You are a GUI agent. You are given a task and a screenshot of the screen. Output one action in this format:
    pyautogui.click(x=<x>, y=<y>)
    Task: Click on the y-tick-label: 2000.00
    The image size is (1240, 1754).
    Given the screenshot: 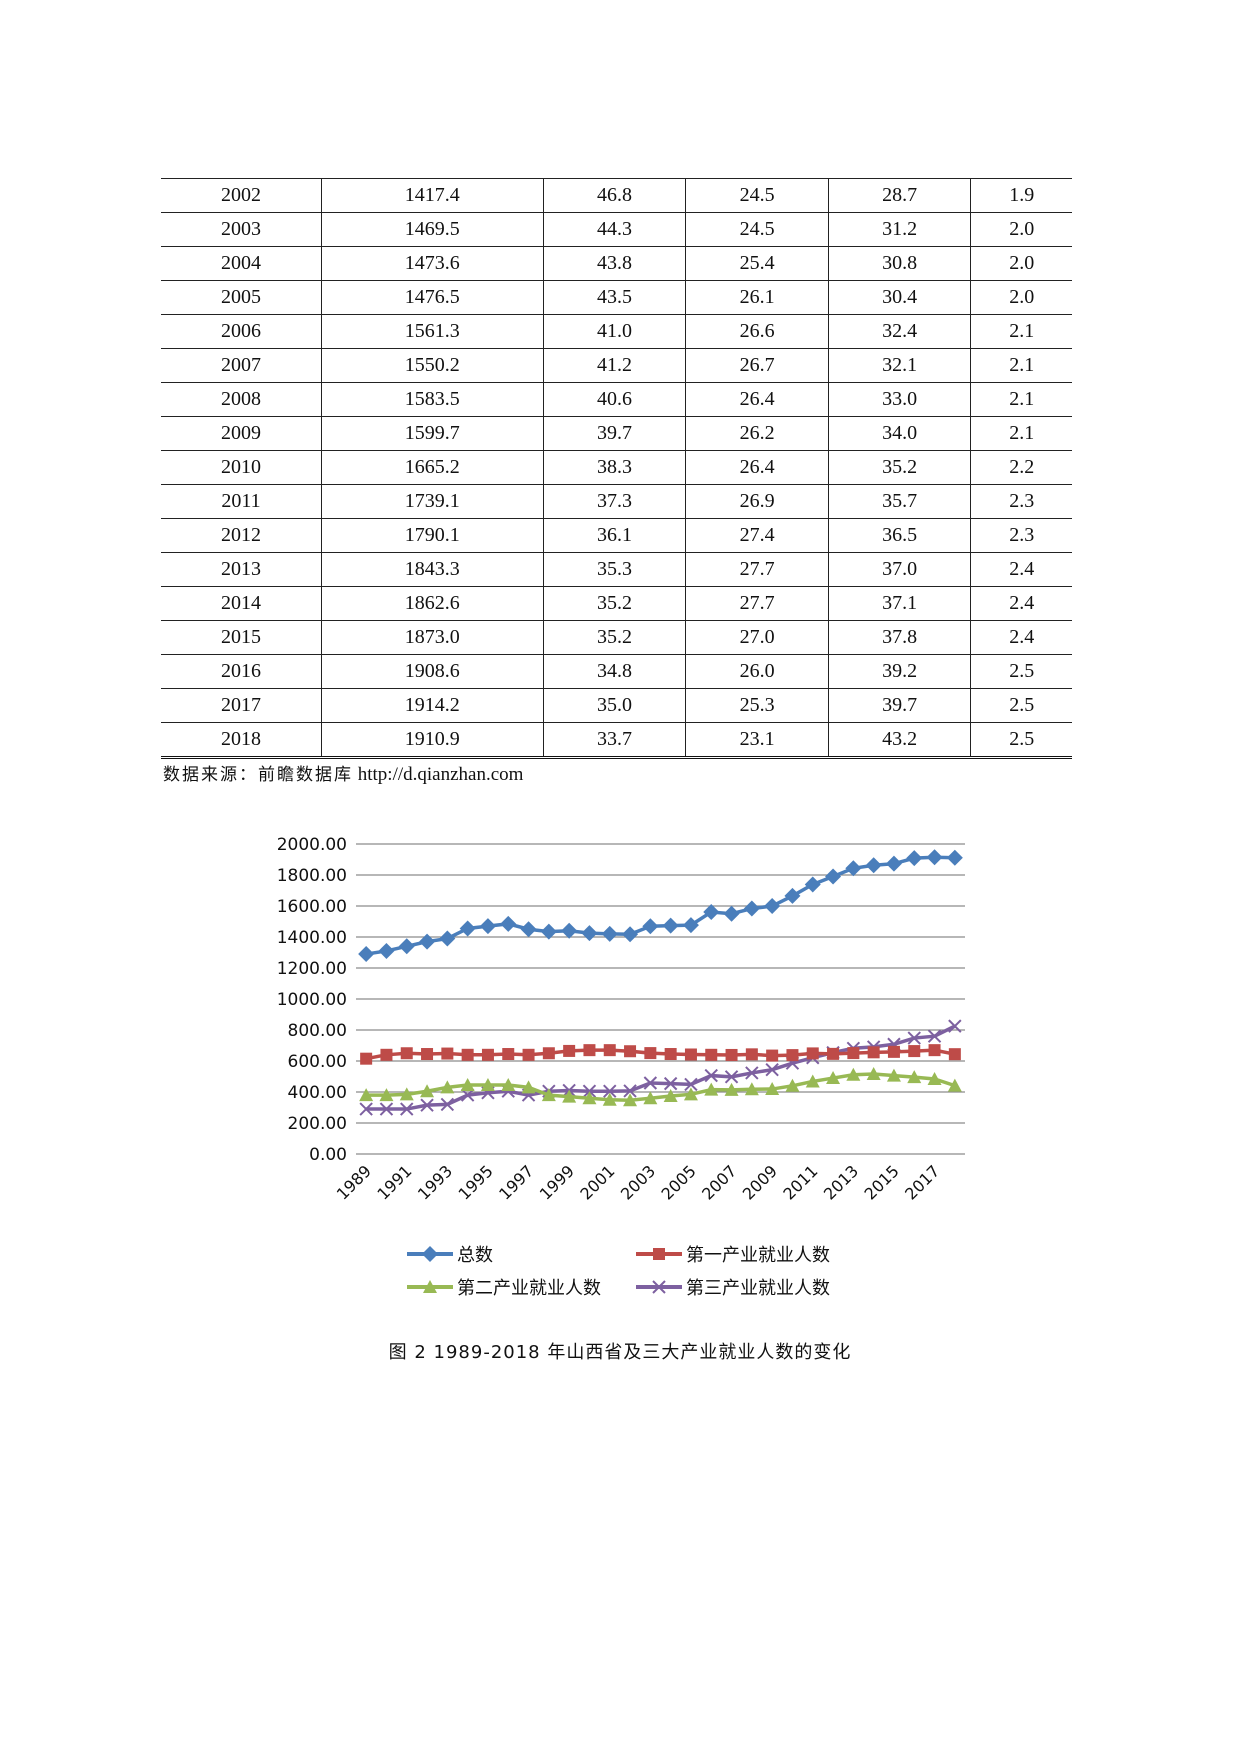 What is the action you would take?
    pyautogui.click(x=312, y=845)
    